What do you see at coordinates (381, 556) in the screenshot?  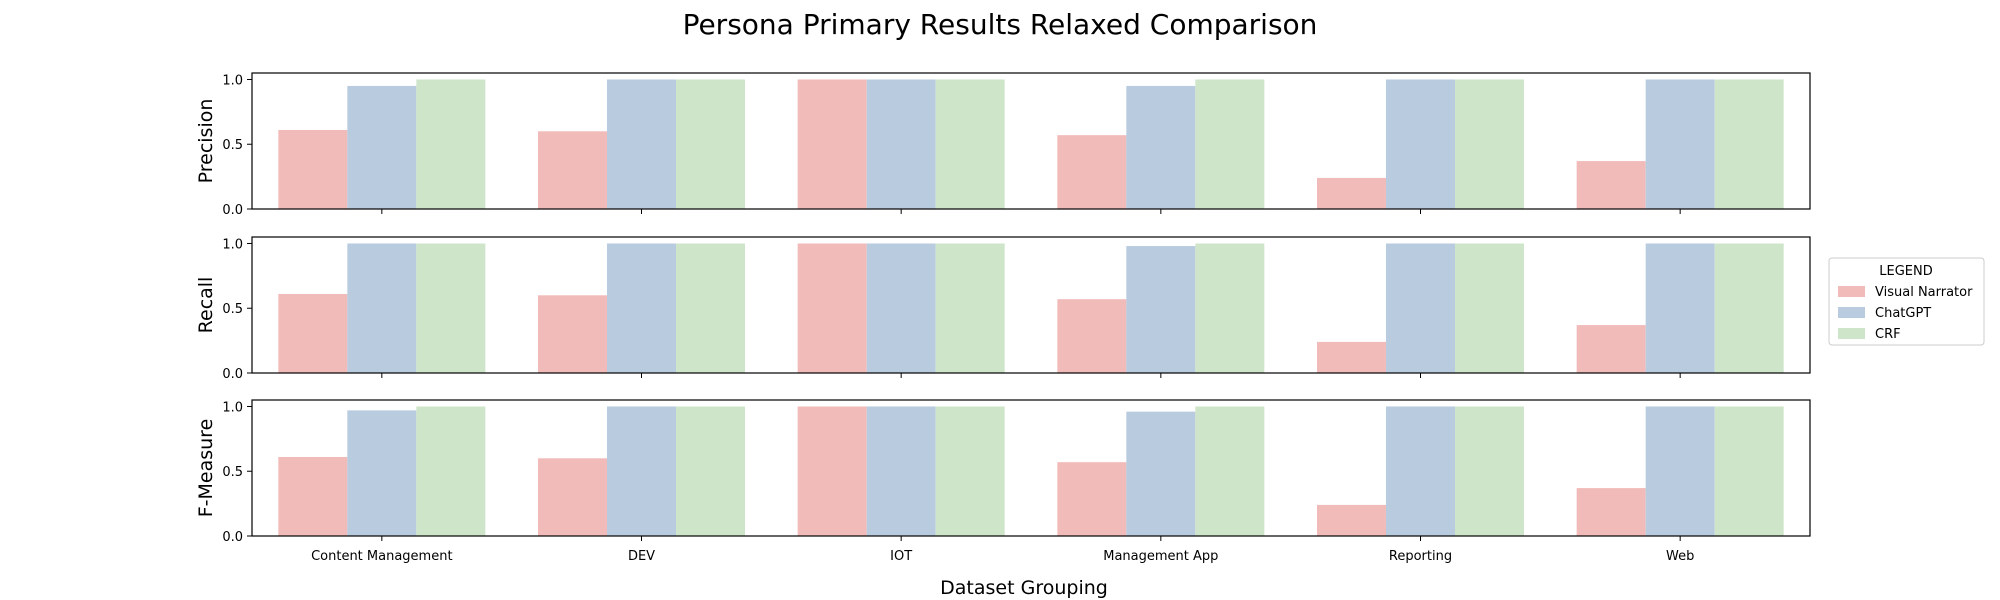 I see `x-tick-label: Content Management` at bounding box center [381, 556].